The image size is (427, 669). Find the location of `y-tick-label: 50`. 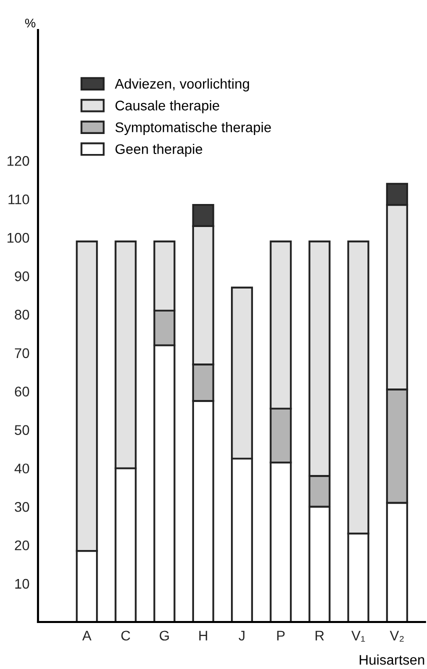

y-tick-label: 50 is located at coordinates (22, 430).